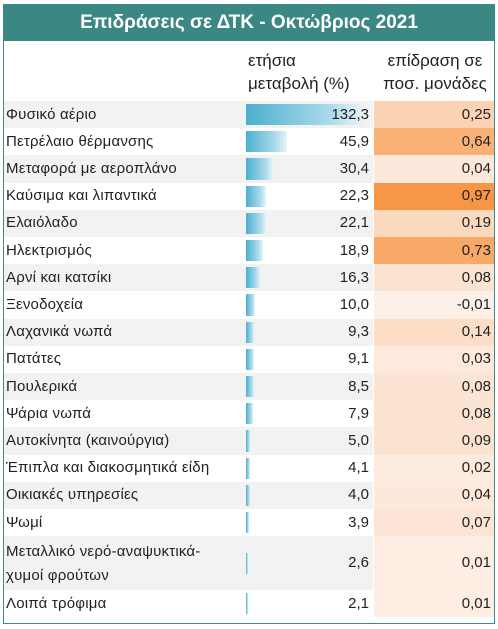 The width and height of the screenshot is (498, 629). I want to click on row-label: Φυσικό αέριο, so click(51, 114).